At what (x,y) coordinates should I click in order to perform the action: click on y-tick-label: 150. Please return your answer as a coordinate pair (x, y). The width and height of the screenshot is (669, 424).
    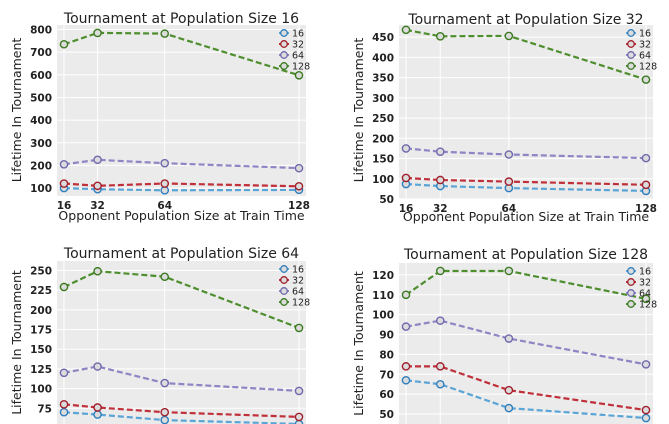
    Looking at the image, I should click on (41, 350).